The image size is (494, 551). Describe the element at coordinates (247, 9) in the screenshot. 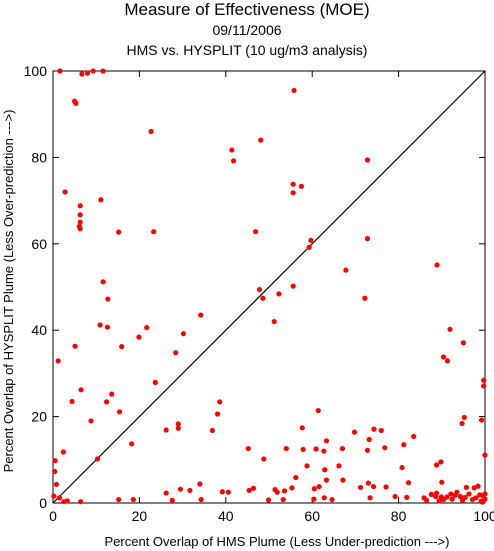

I see `chart-title: Measure of Effectiveness (MOE)` at that location.